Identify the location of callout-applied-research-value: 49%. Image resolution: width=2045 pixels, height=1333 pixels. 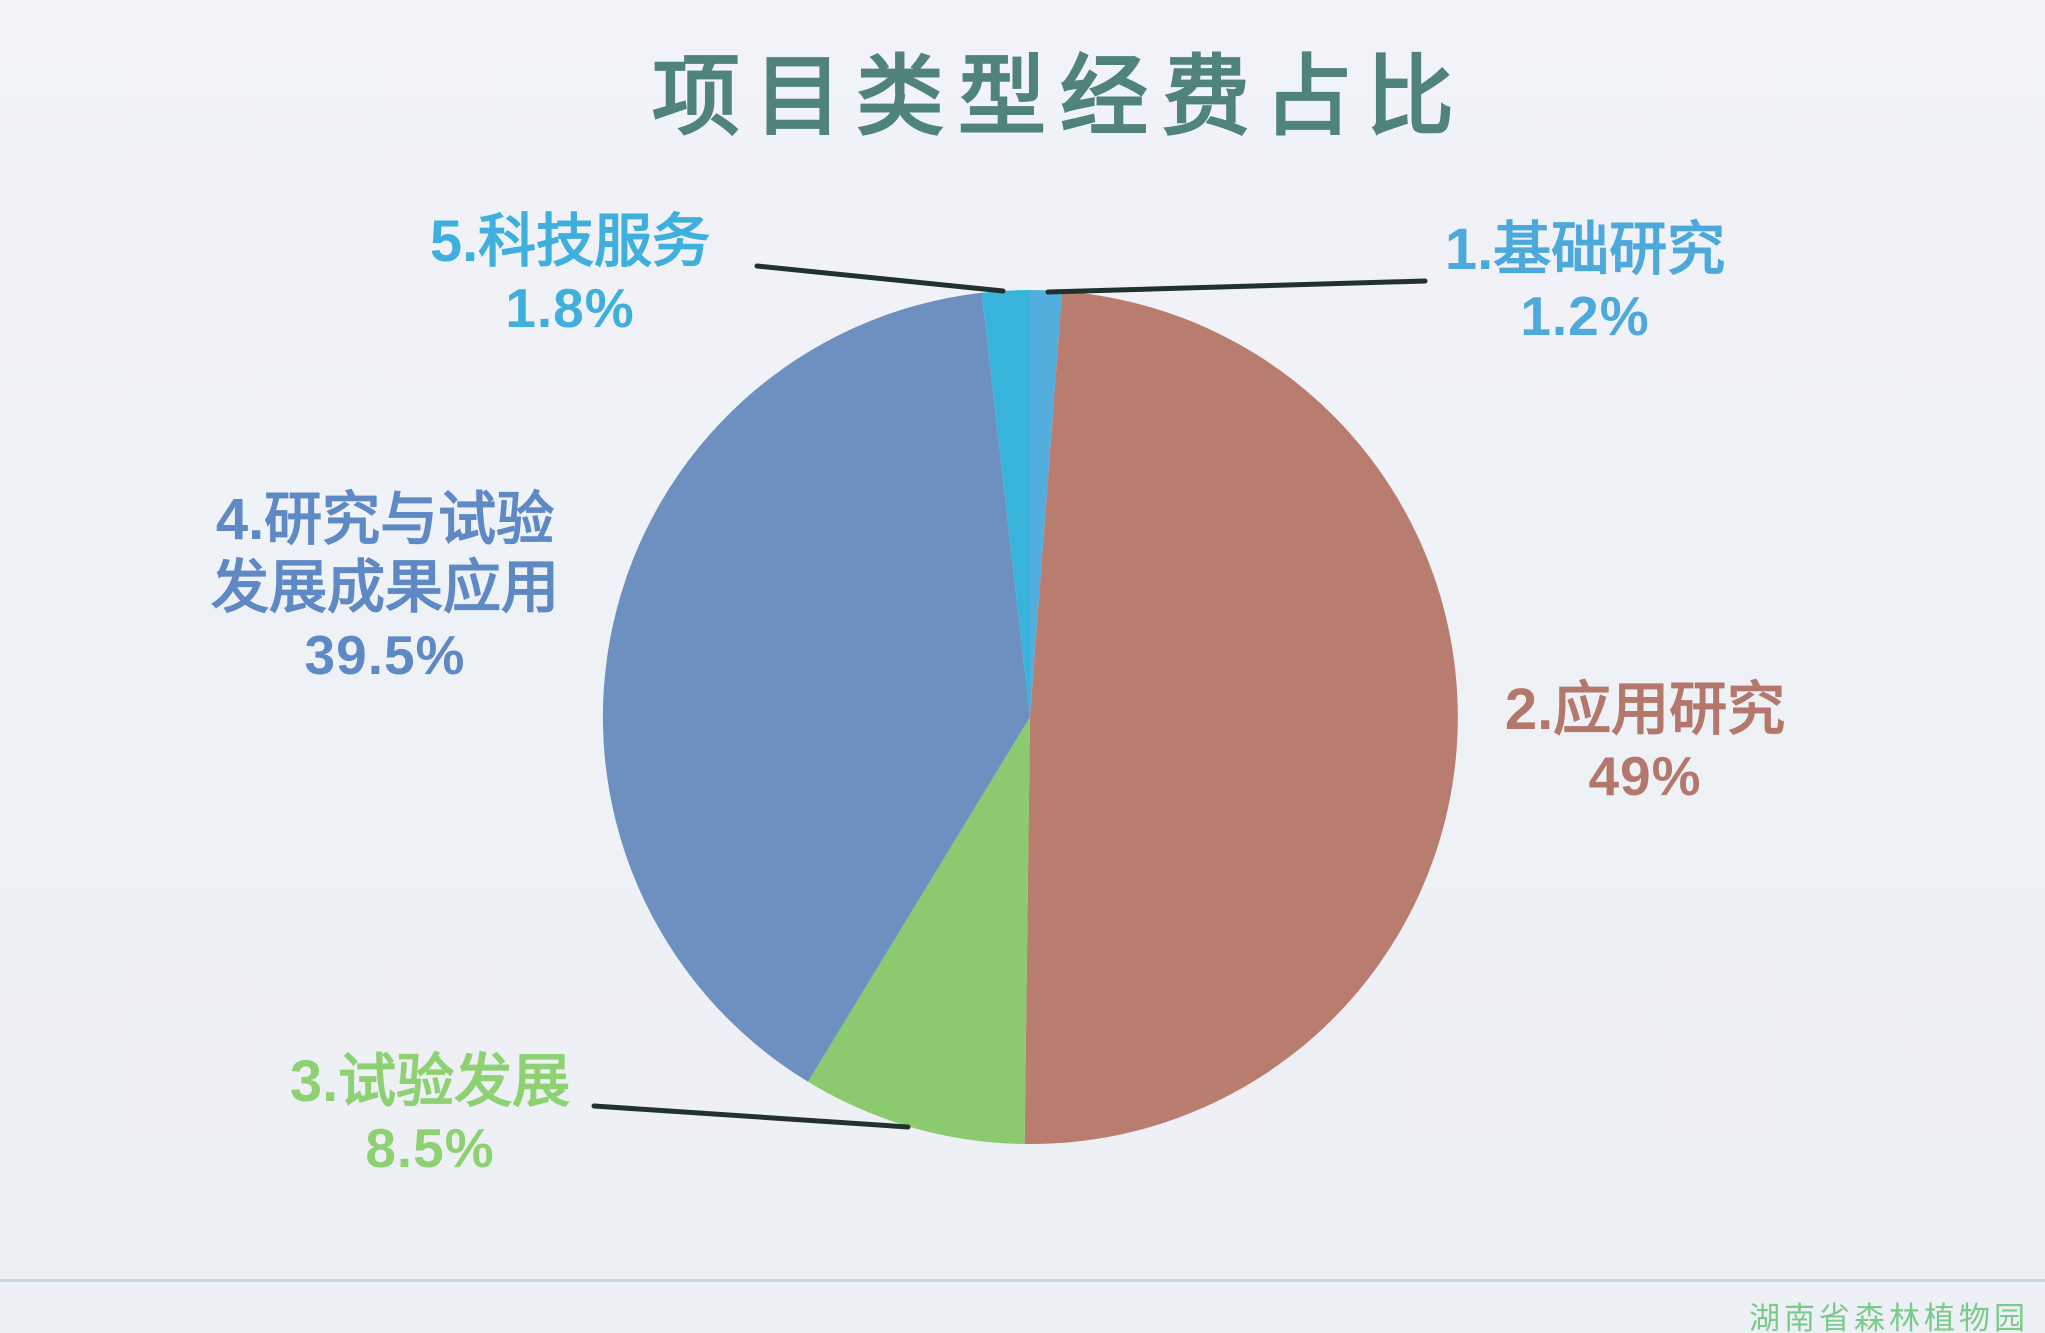
(1645, 776).